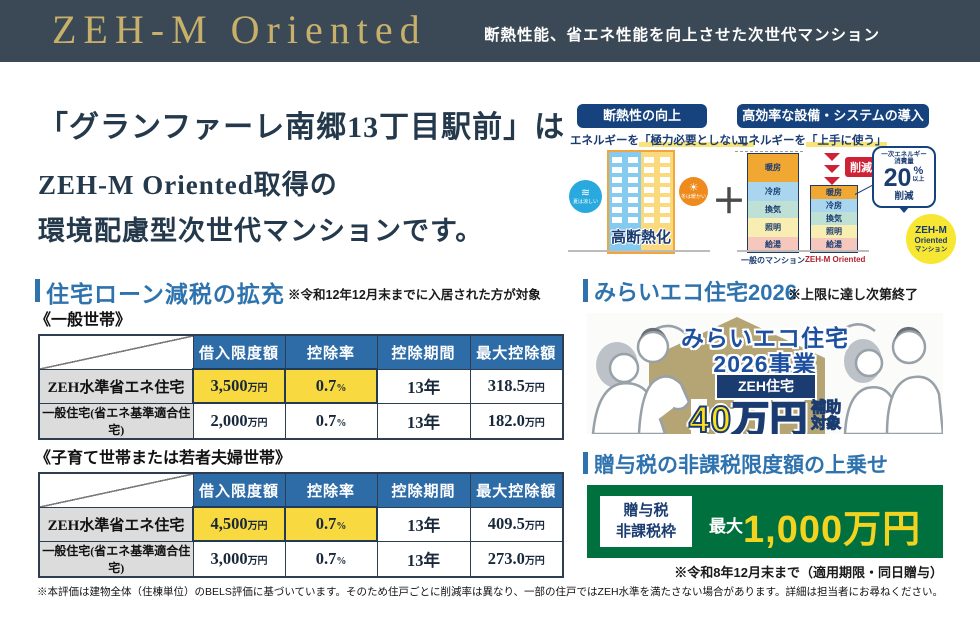 This screenshot has height=640, width=980. Describe the element at coordinates (861, 167) in the screenshot. I see `reduction-badge: 削減` at that location.